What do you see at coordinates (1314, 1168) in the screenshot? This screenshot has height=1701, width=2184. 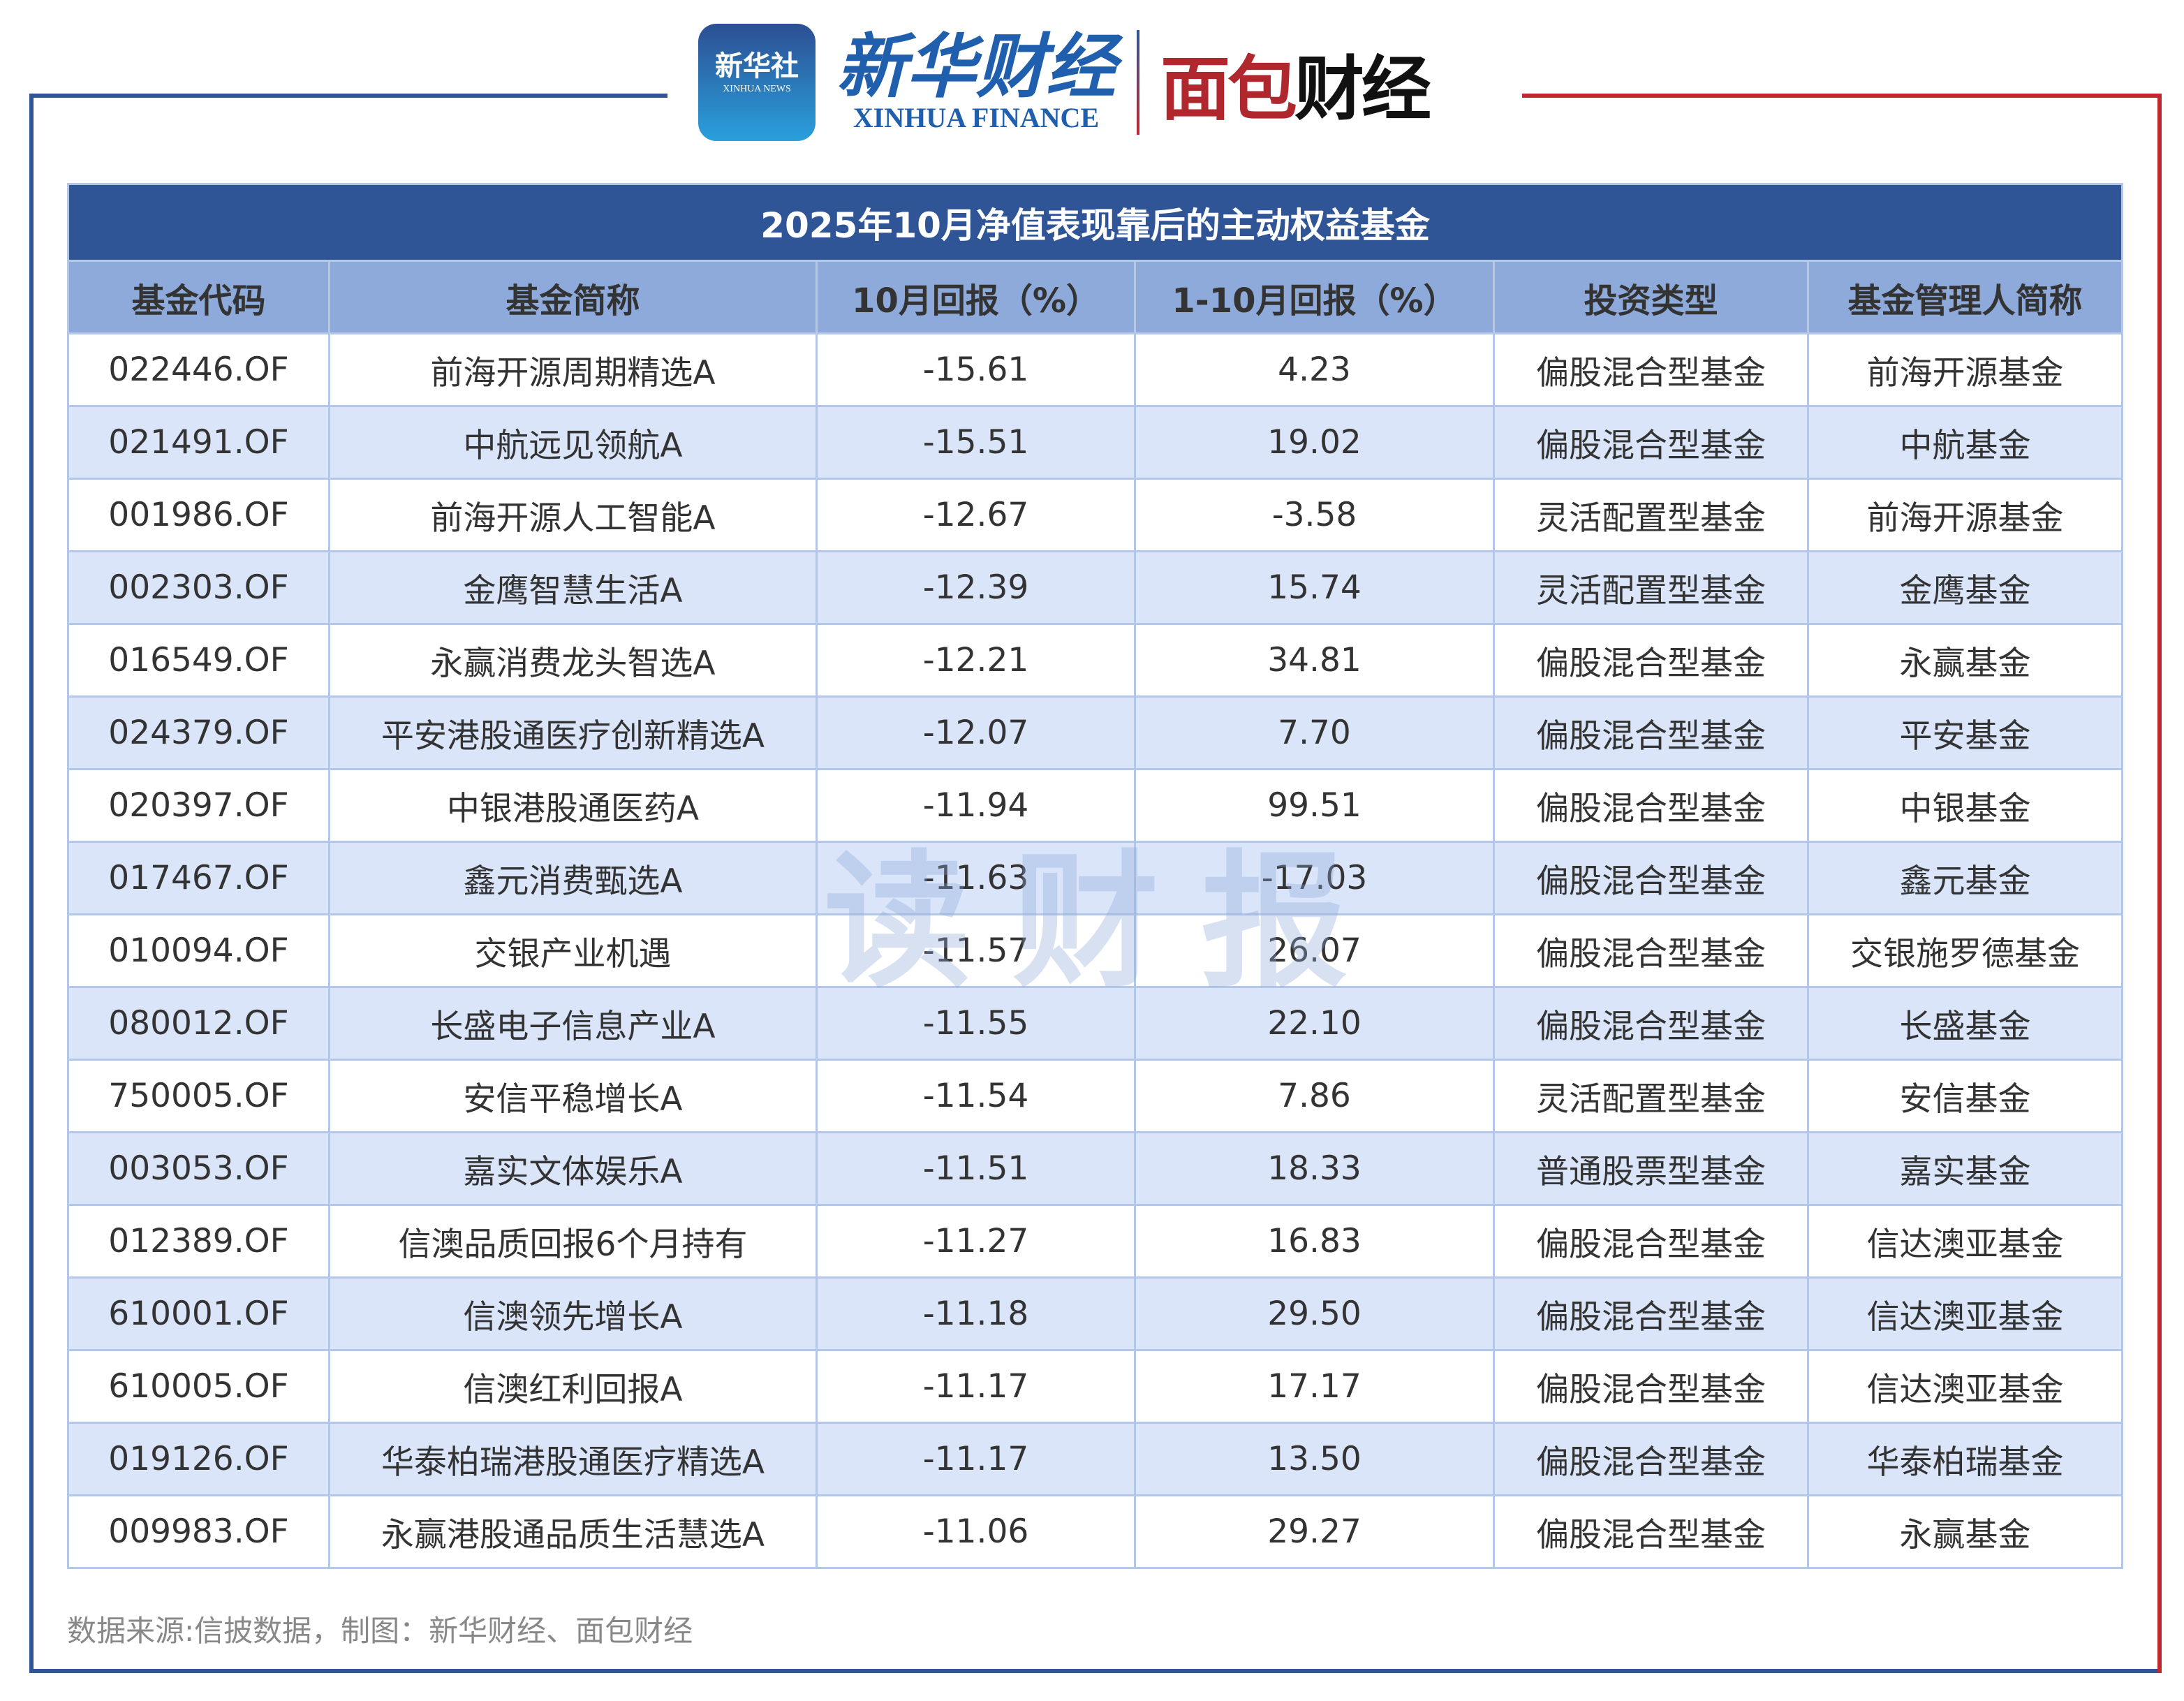 I see `table-cell: 18.33` at bounding box center [1314, 1168].